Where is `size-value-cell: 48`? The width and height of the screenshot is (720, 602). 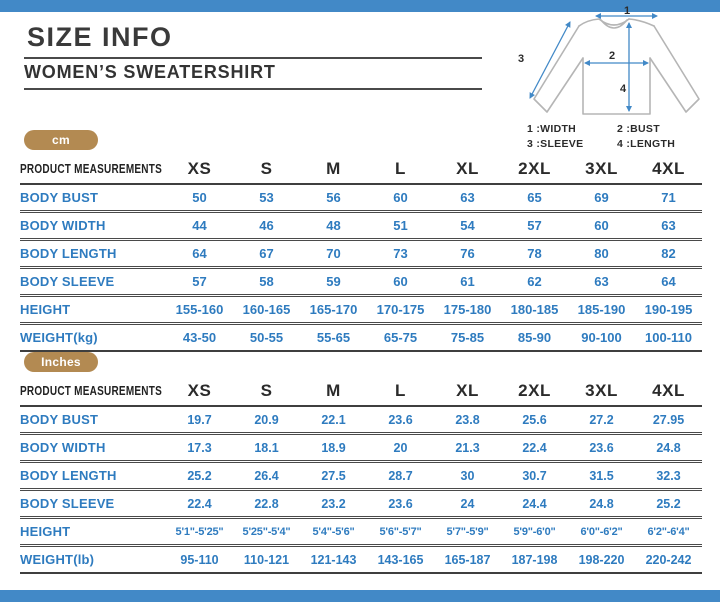
size-value-cell: 48 is located at coordinates (333, 225).